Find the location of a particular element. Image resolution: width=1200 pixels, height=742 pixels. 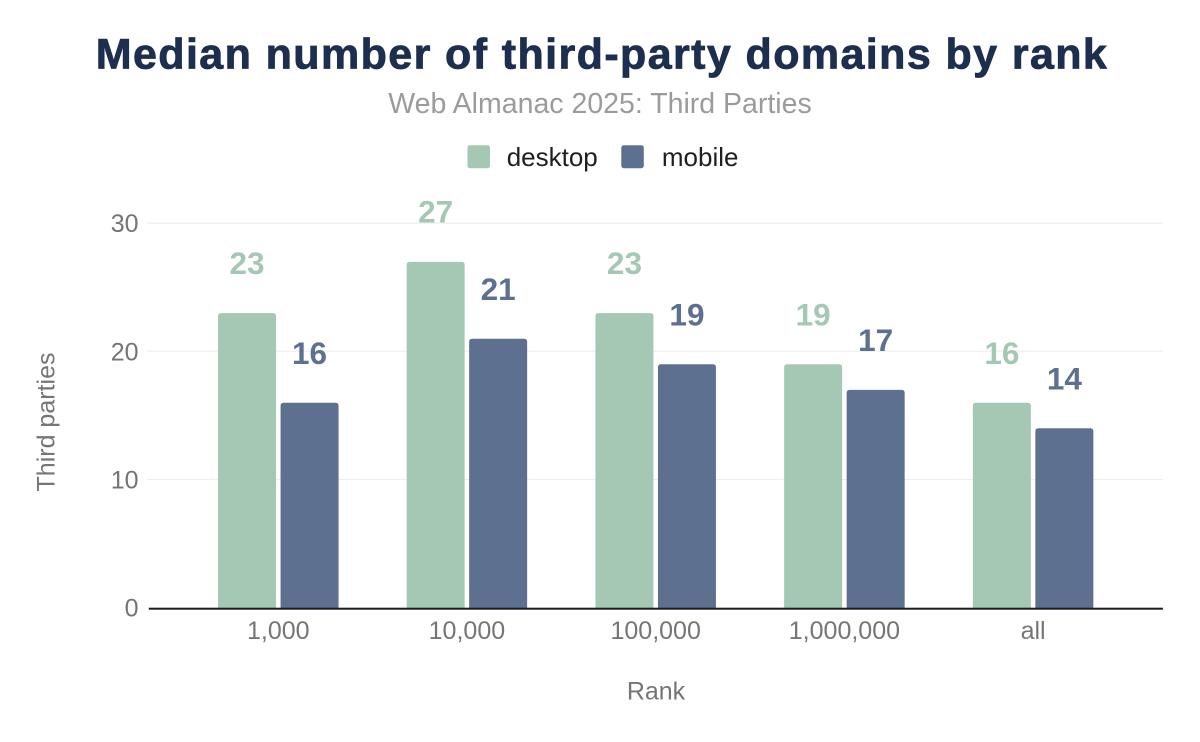

svg-text: all is located at coordinates (1033, 631).